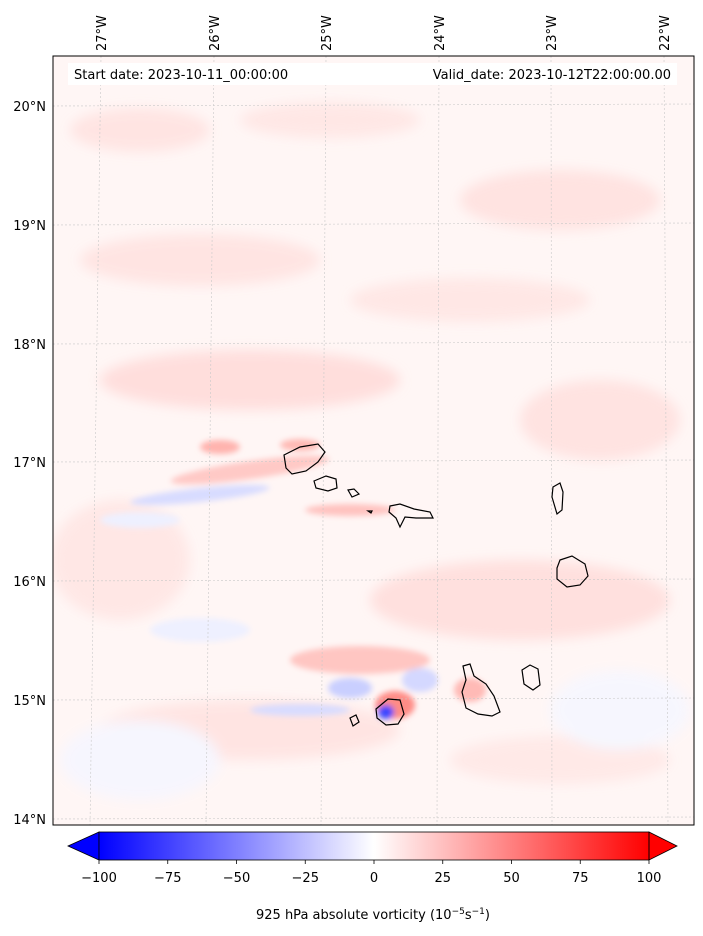  What do you see at coordinates (167, 878) in the screenshot?
I see `colorbar-tick-label: −75` at bounding box center [167, 878].